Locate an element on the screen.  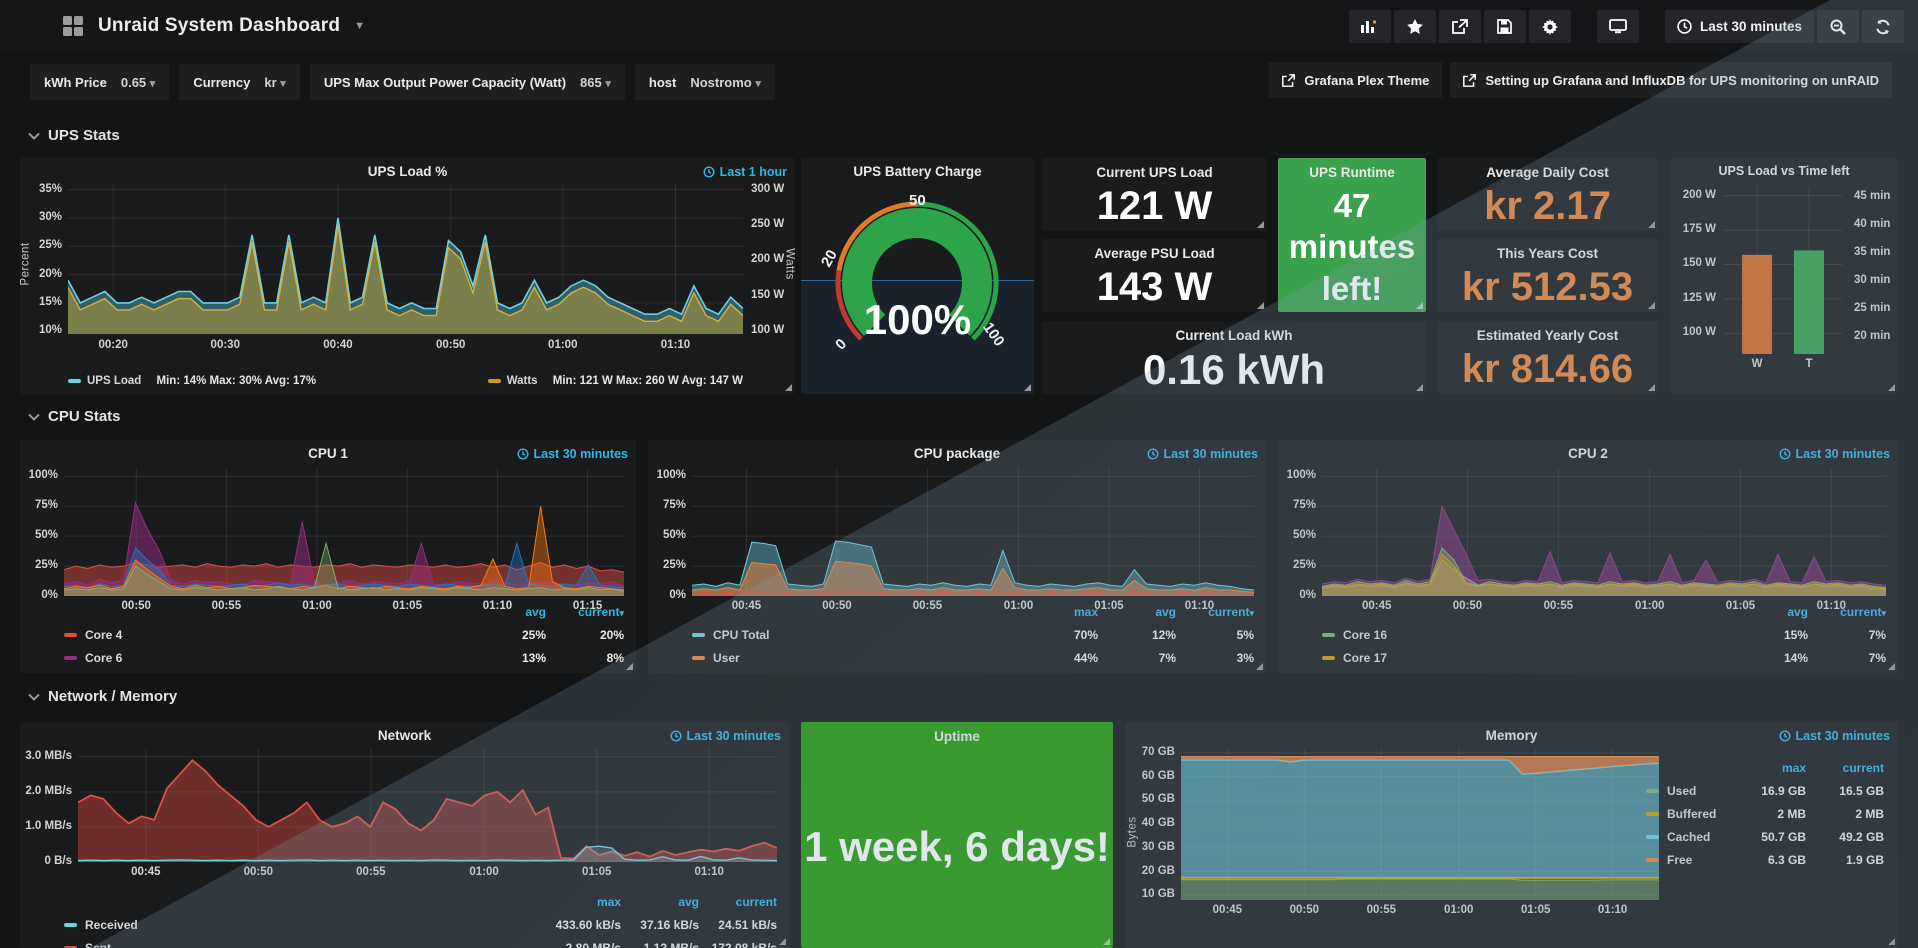
panel-title: CPU package is located at coordinates (957, 453).